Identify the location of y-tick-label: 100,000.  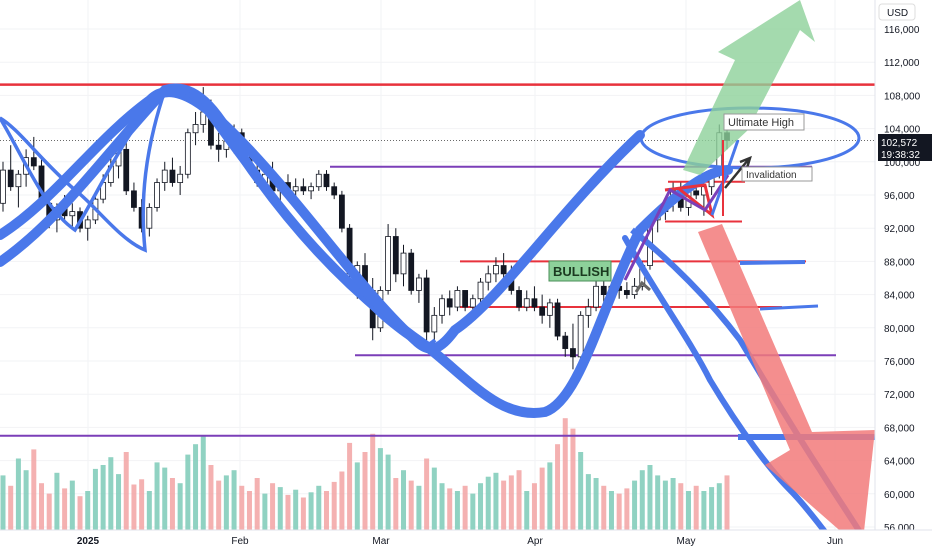
(902, 163).